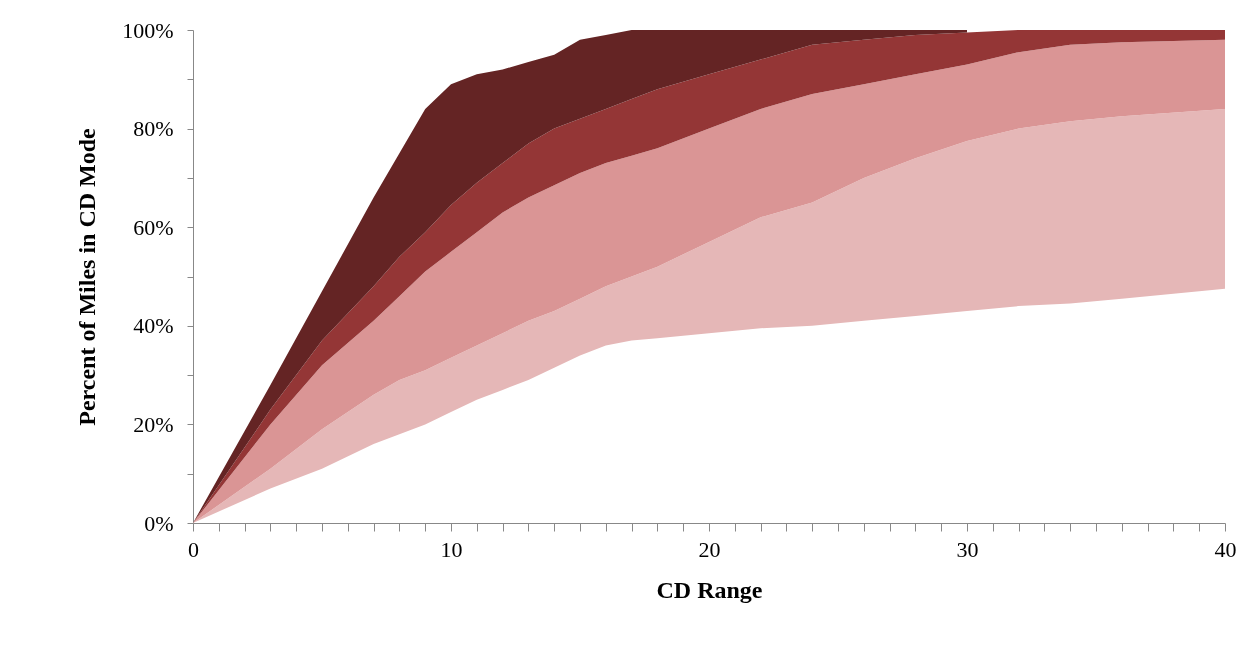  I want to click on x-tick-label: 0, so click(193, 549).